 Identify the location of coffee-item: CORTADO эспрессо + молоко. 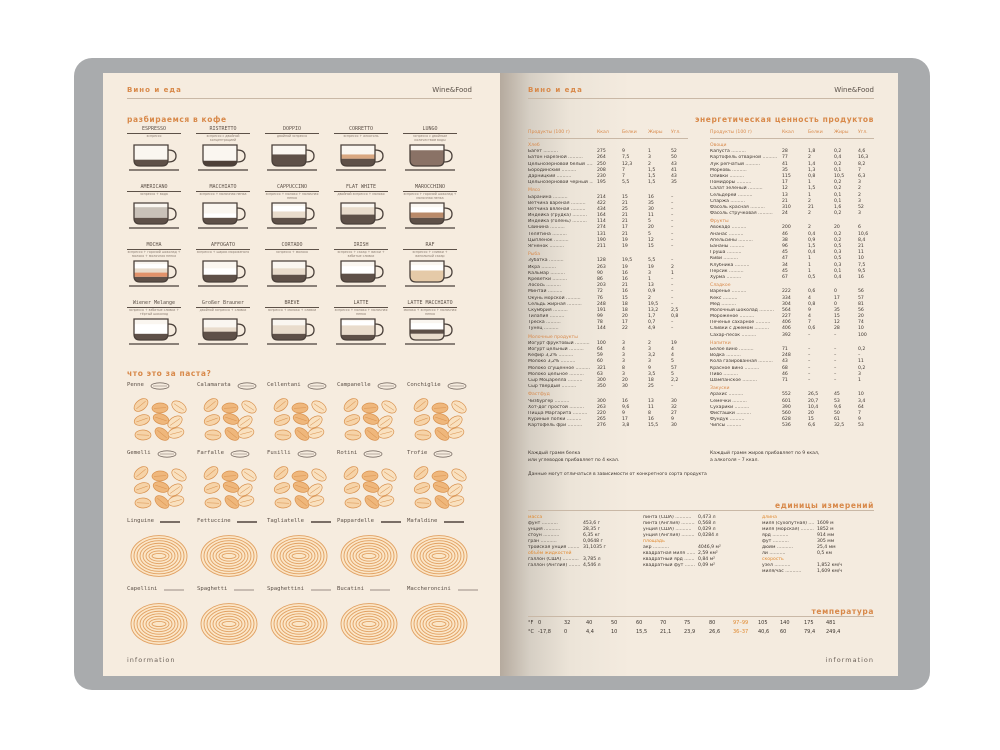
(300, 272).